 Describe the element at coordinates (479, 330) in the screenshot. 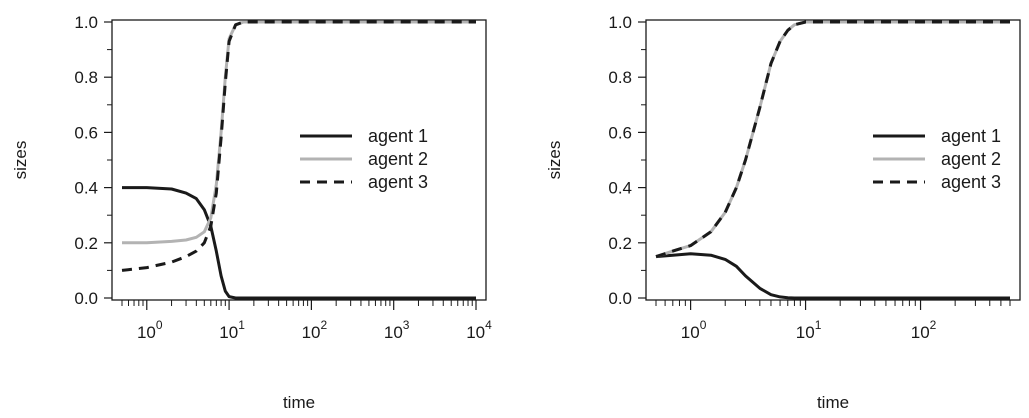

I see `x-tick-label: 10⁴` at that location.